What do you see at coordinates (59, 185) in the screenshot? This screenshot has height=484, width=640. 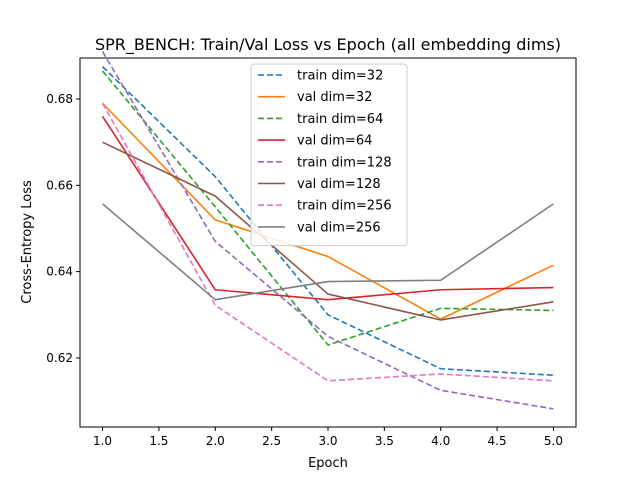 I see `y-tick-label: 0.66` at bounding box center [59, 185].